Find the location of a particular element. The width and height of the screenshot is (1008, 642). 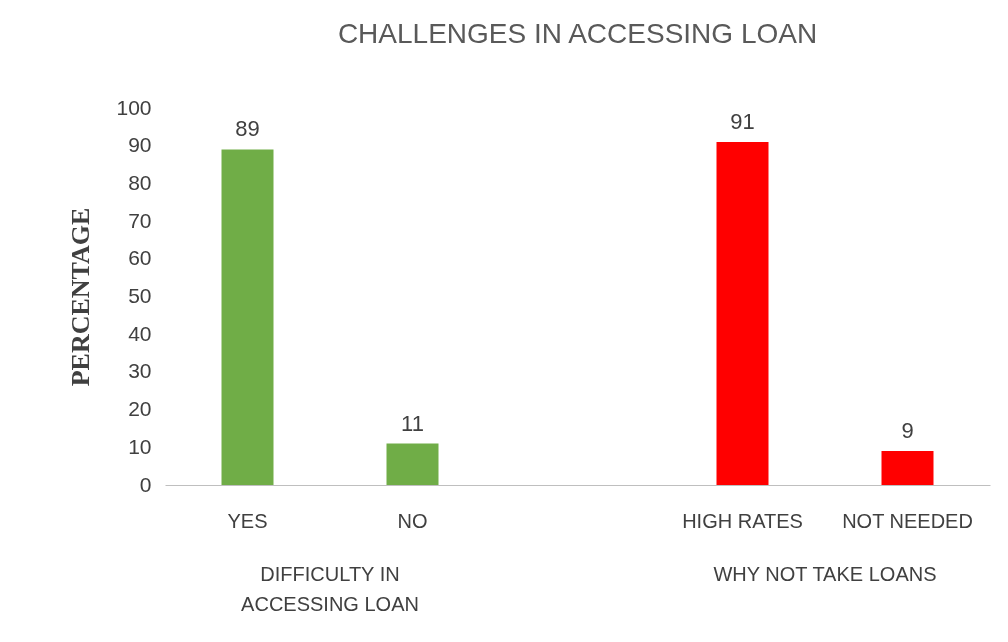

data-label: 91 is located at coordinates (742, 121).